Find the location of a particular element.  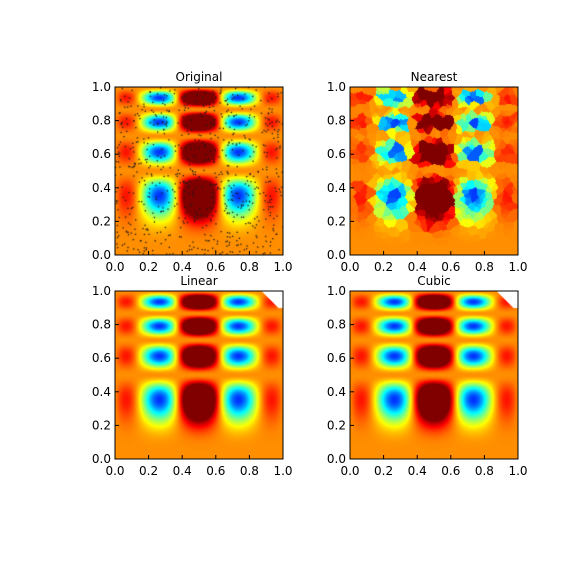

panel-title: Linear is located at coordinates (198, 281).